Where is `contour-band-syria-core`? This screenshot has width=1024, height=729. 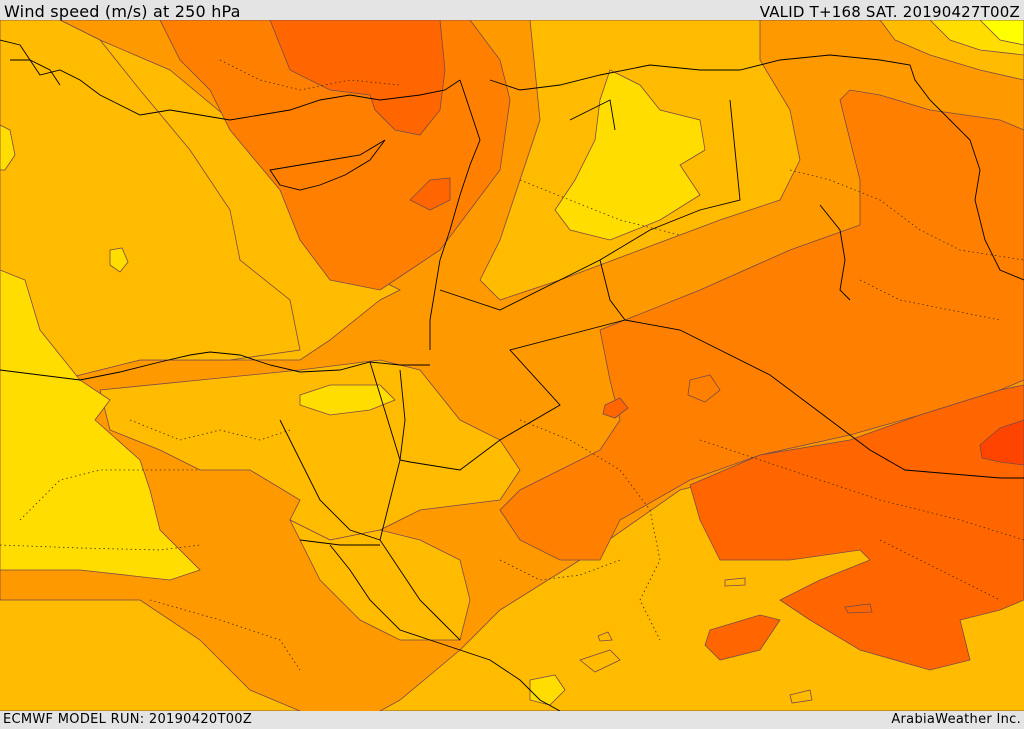
contour-band-syria-core is located at coordinates (630, 155).